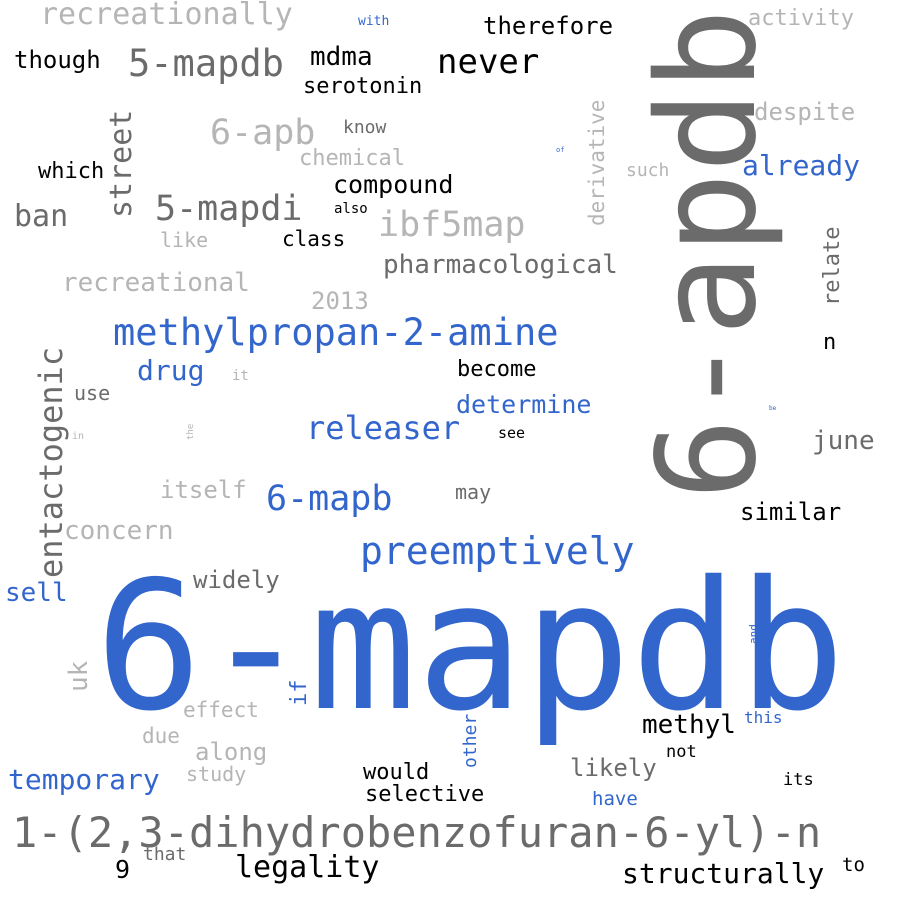 This screenshot has width=900, height=900. What do you see at coordinates (396, 772) in the screenshot?
I see `word-would: would` at bounding box center [396, 772].